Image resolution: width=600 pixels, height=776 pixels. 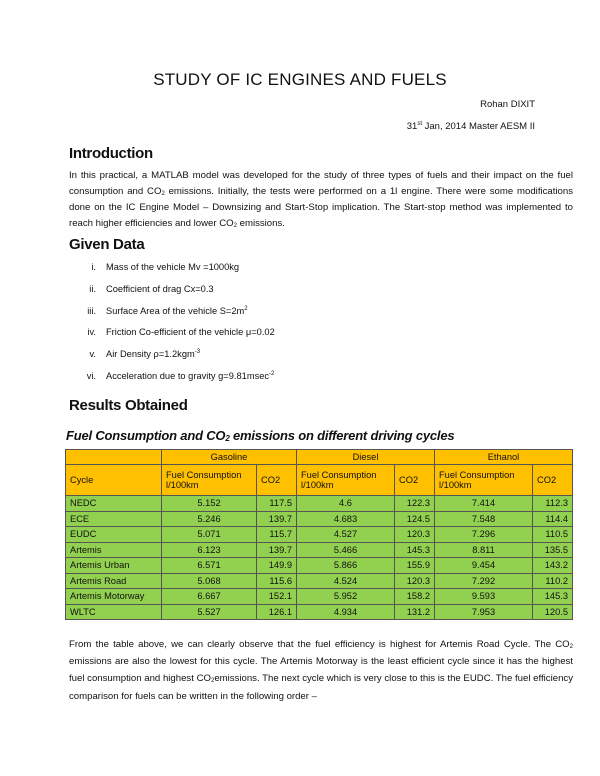 I want to click on fuel-consumption-cell: 4.524, so click(x=345, y=580).